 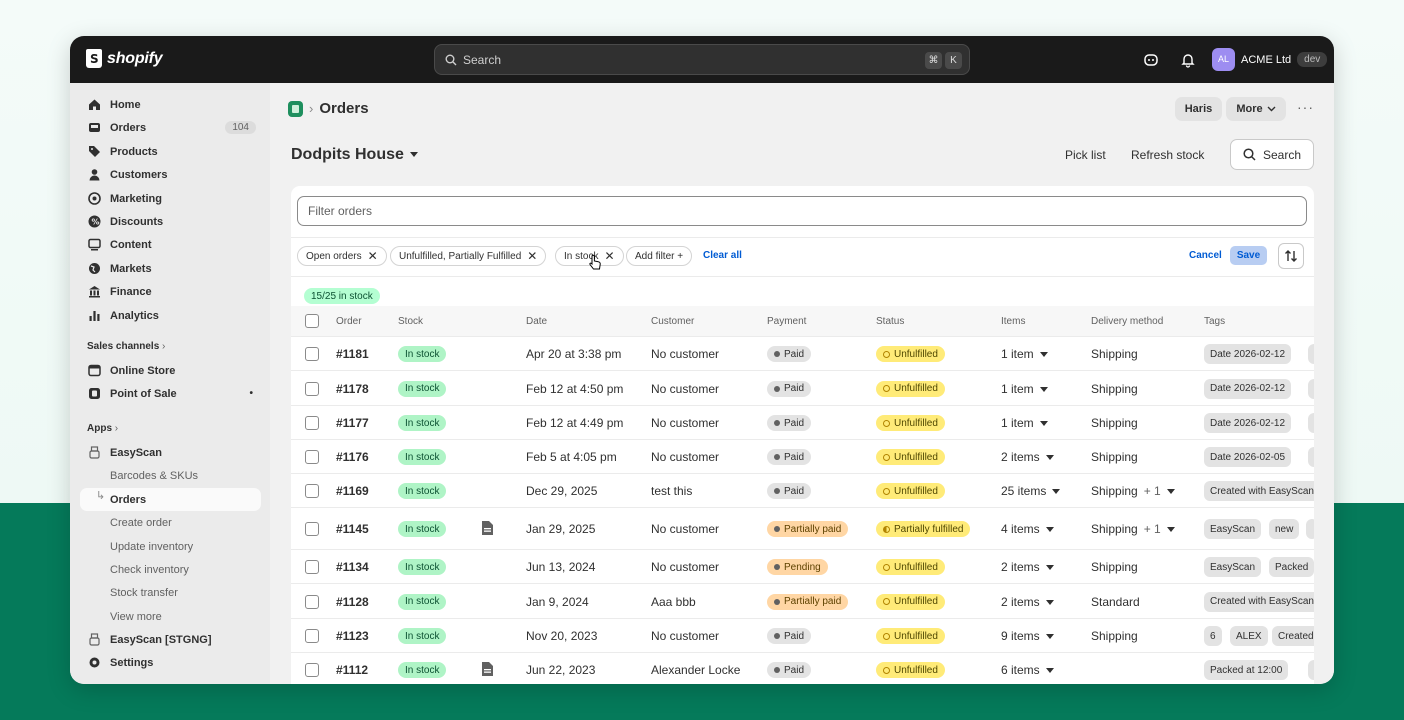 I want to click on order-number: #1128, so click(x=352, y=601).